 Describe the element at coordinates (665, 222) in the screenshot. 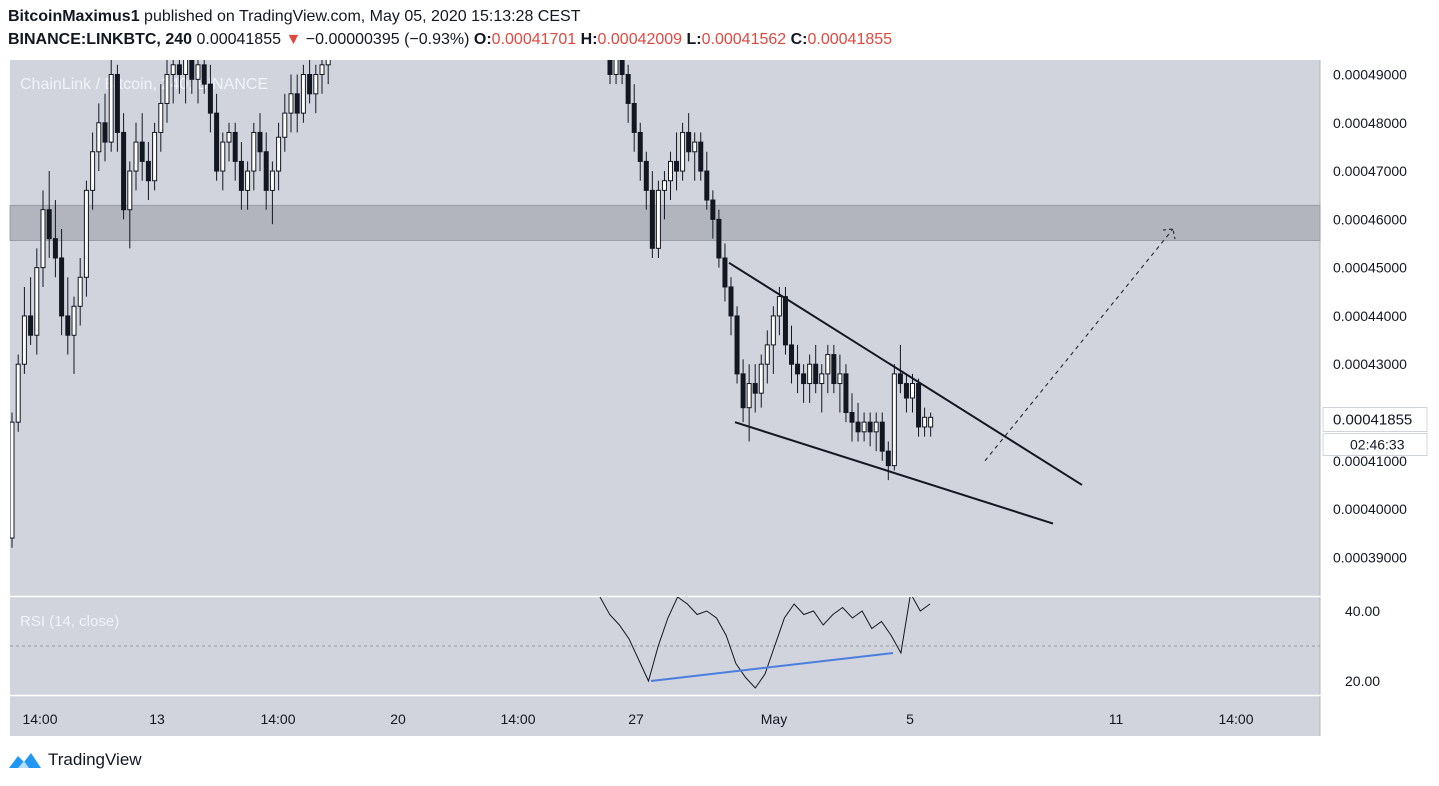

I see `resistance-zone` at that location.